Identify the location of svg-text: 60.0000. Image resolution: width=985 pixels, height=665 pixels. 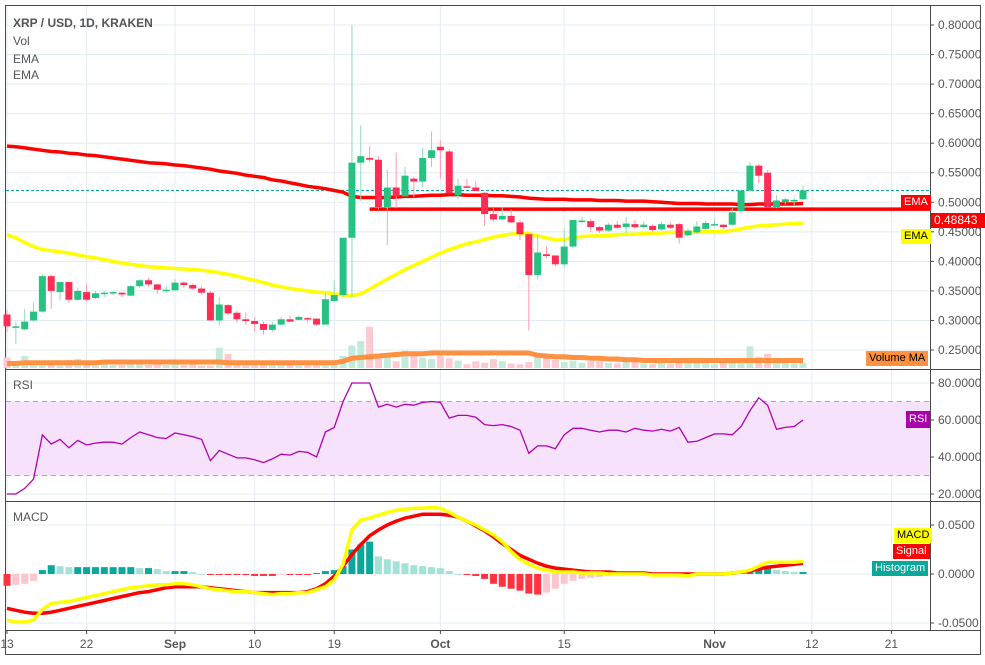
(960, 420).